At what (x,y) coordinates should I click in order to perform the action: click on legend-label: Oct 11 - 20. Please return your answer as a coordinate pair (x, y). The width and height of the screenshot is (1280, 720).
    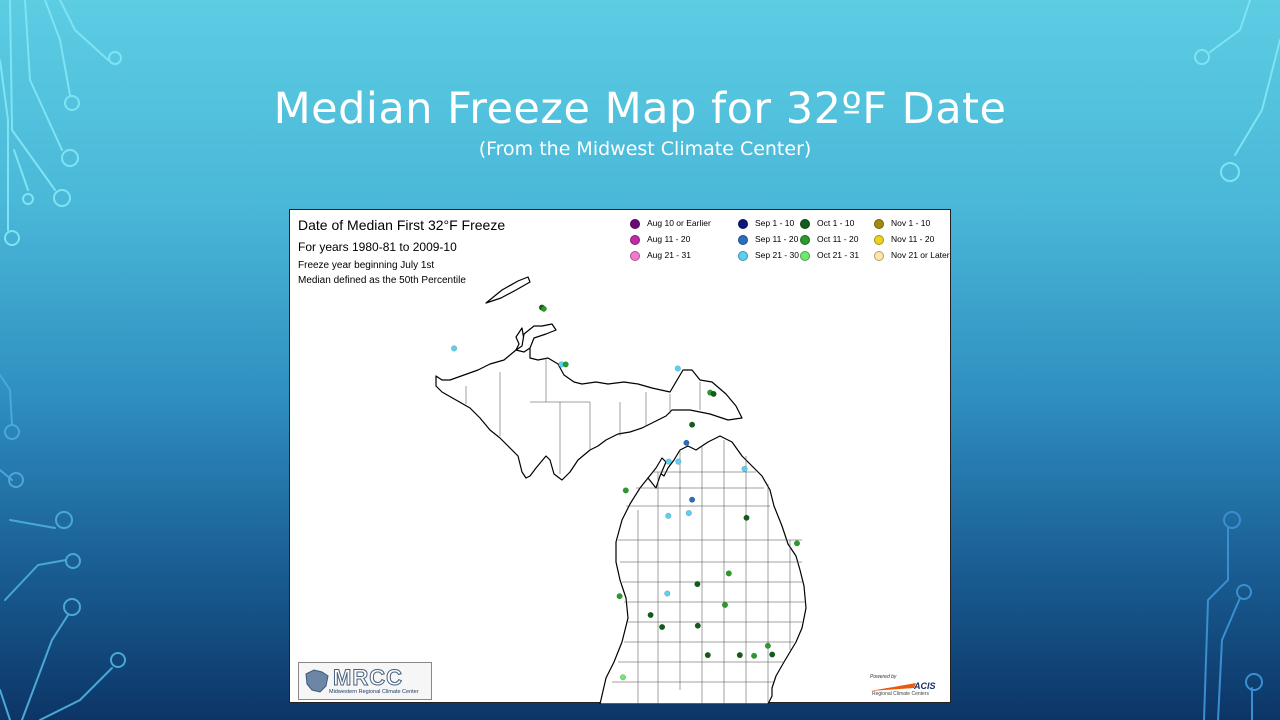
    Looking at the image, I should click on (838, 239).